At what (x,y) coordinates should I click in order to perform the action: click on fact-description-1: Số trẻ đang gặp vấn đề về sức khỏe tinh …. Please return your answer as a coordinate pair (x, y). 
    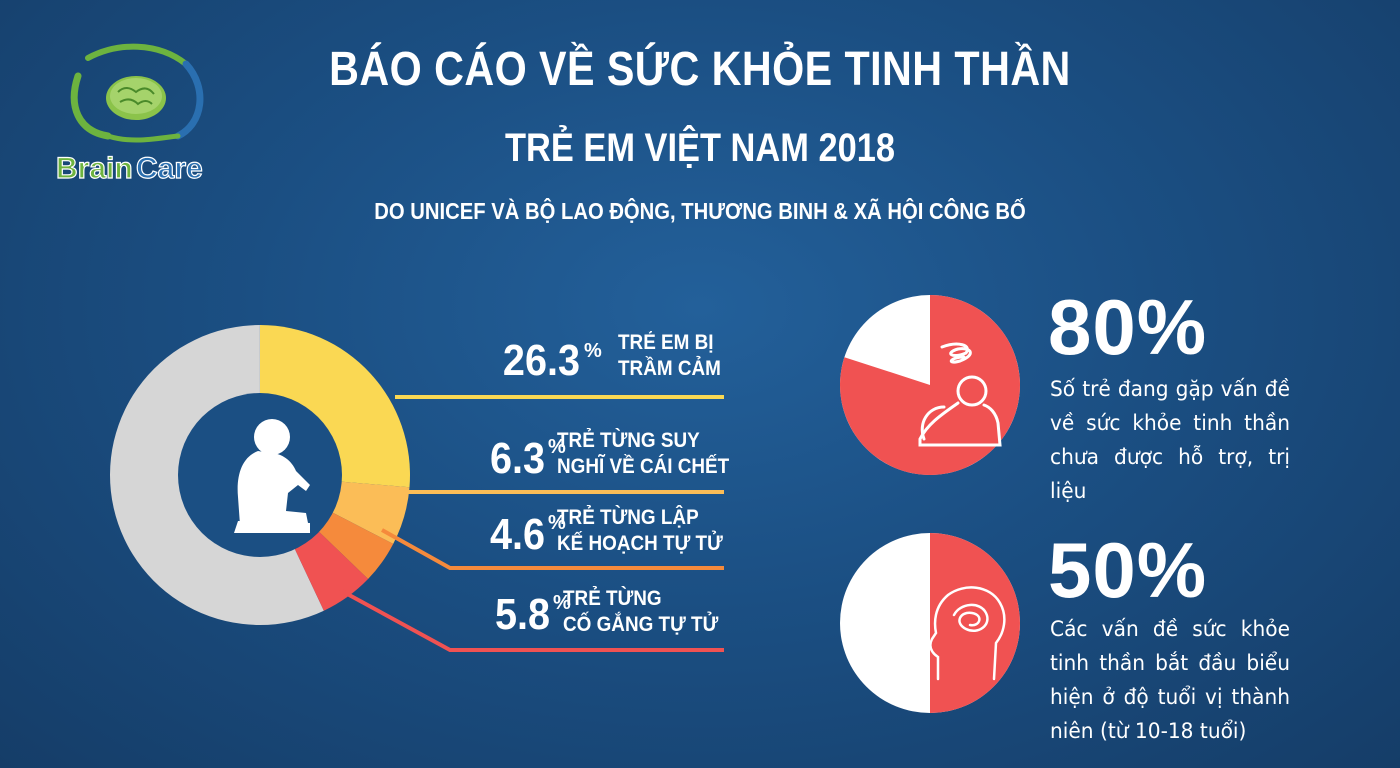
    Looking at the image, I should click on (1170, 440).